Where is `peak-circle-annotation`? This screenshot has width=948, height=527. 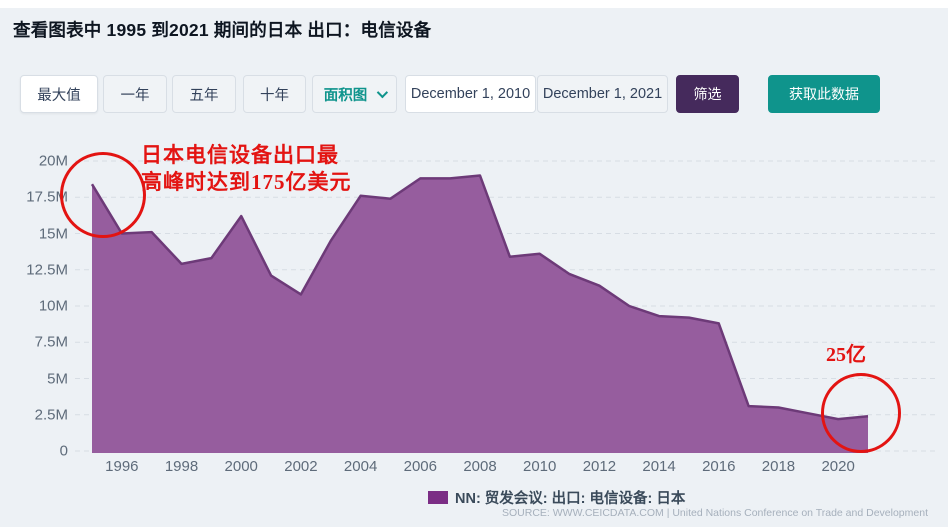
peak-circle-annotation is located at coordinates (103, 195).